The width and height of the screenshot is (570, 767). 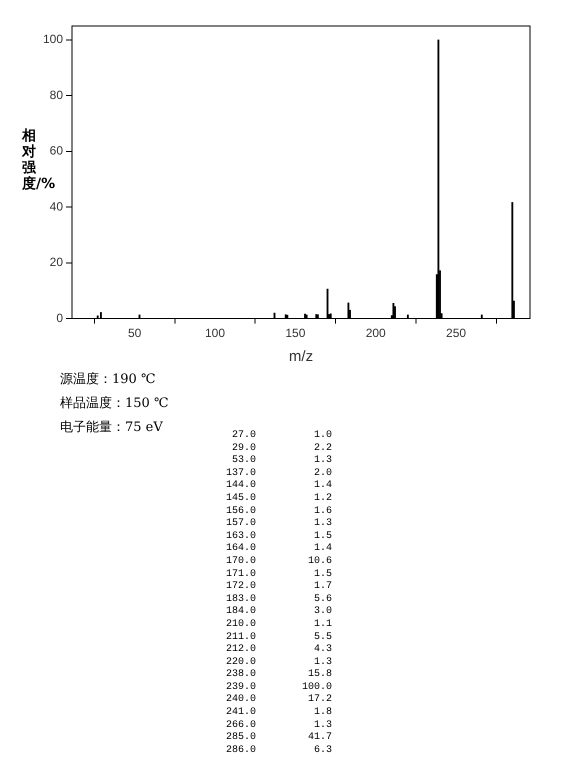 I want to click on text: 137.0, so click(x=240, y=474).